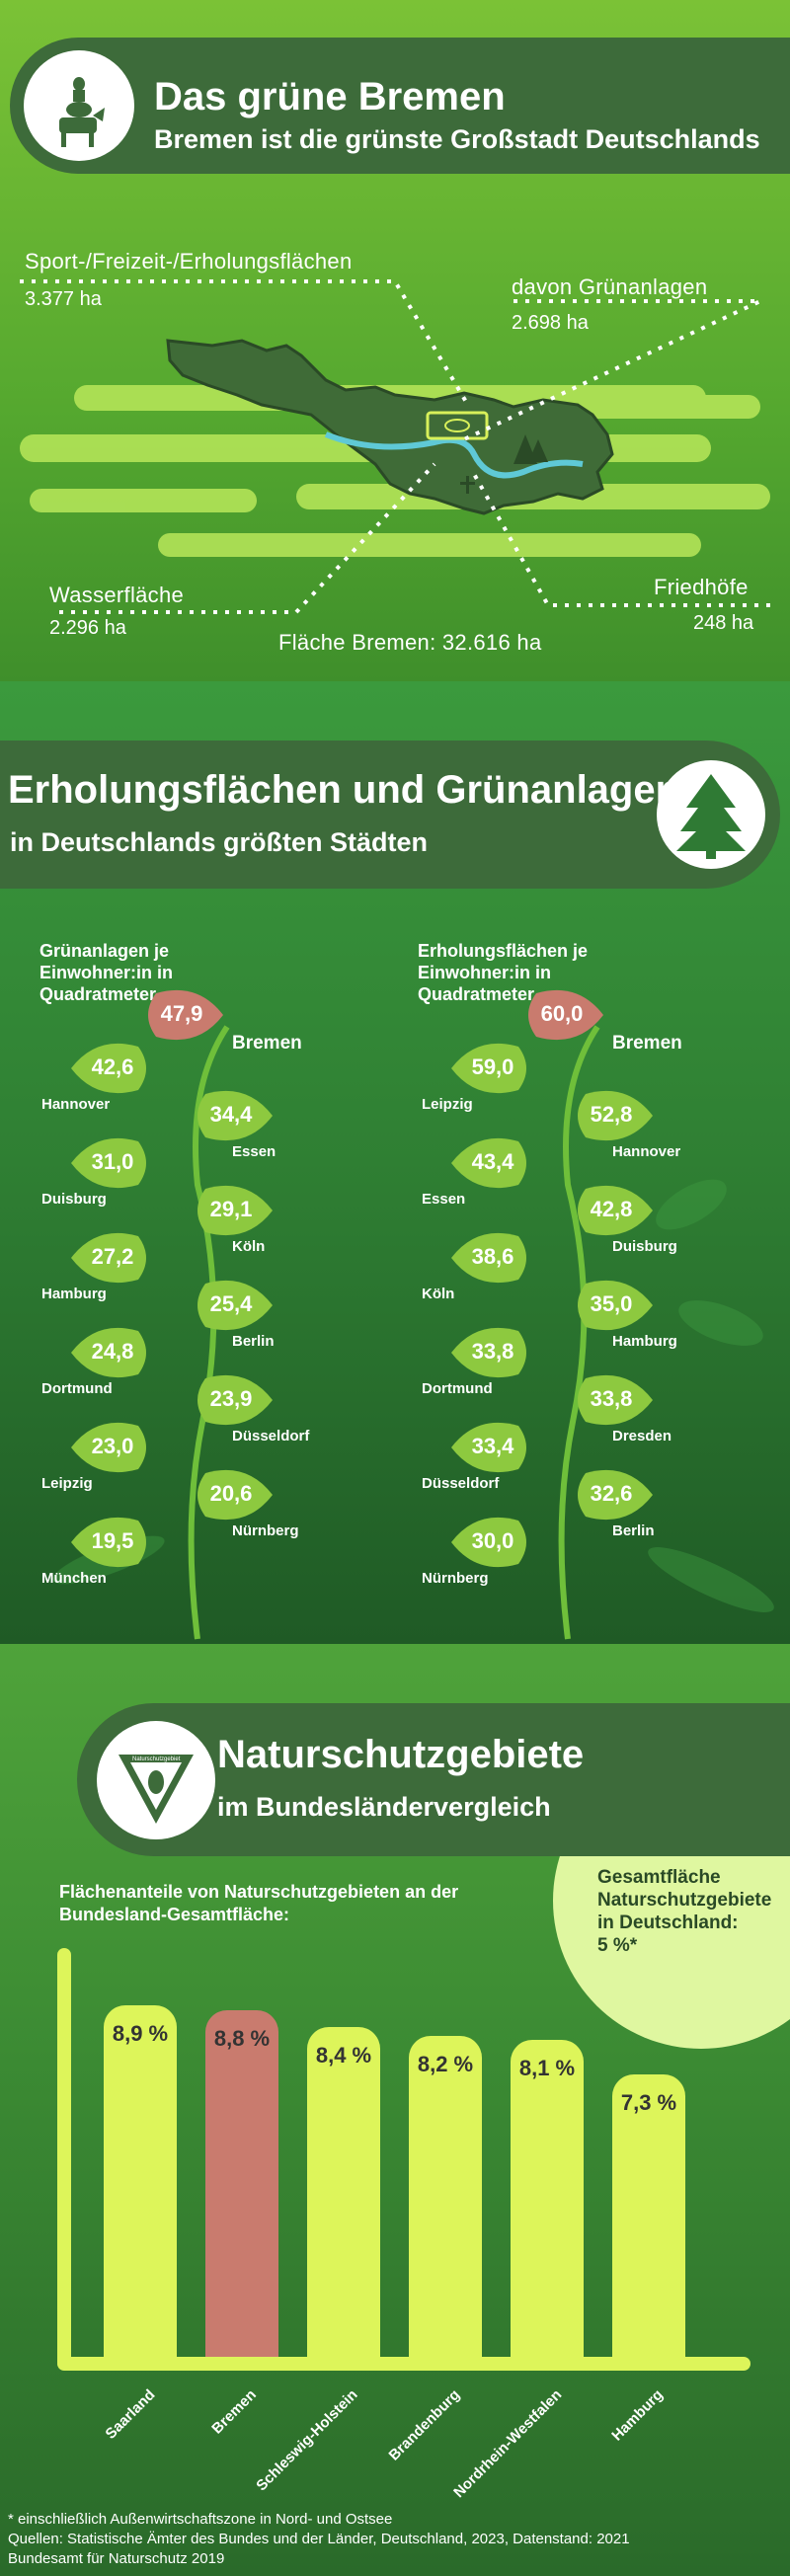 The image size is (790, 2576). What do you see at coordinates (642, 1436) in the screenshot?
I see `city-label: Dresden` at bounding box center [642, 1436].